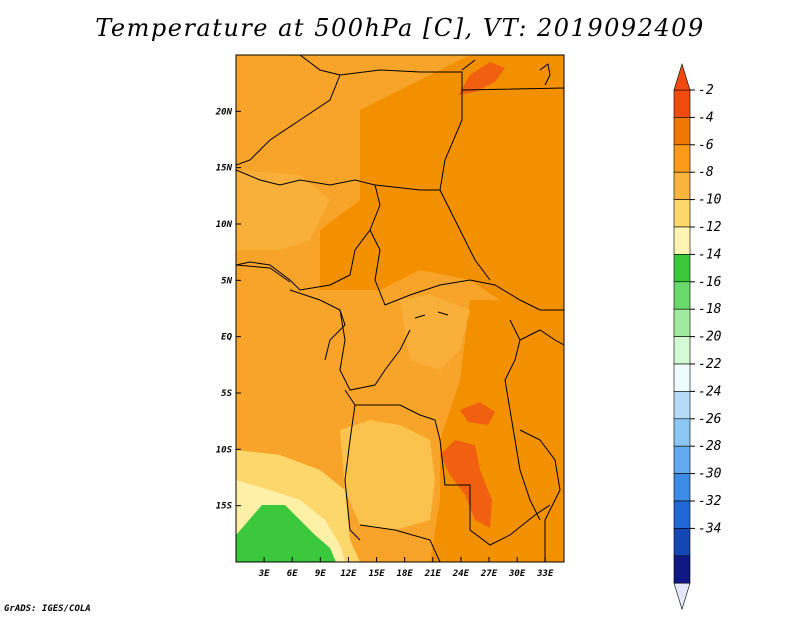 The image size is (800, 618). Describe the element at coordinates (461, 574) in the screenshot. I see `lon-tick-label: 24E` at that location.